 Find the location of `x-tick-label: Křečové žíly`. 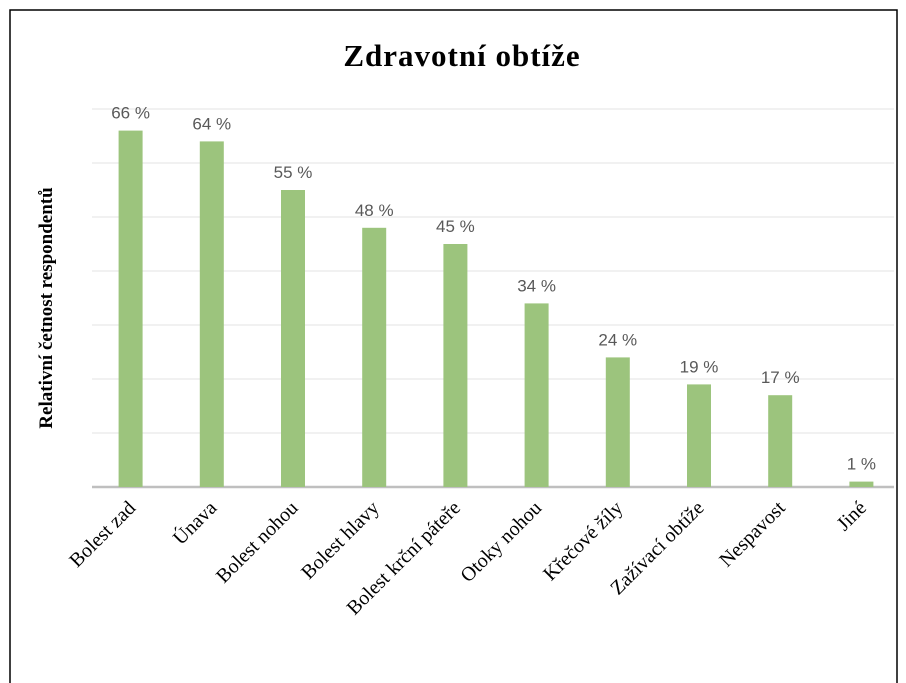

x-tick-label: Křečové žíly is located at coordinates (583, 541).